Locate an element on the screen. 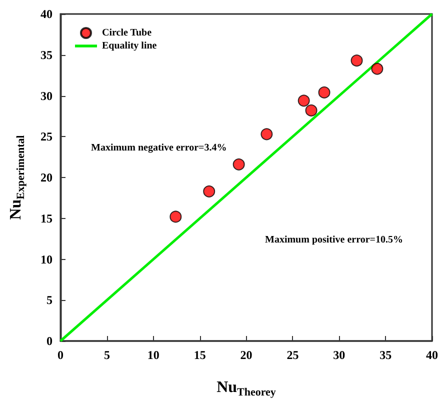 The width and height of the screenshot is (441, 403). y-tick-label: 35 is located at coordinates (46, 55).